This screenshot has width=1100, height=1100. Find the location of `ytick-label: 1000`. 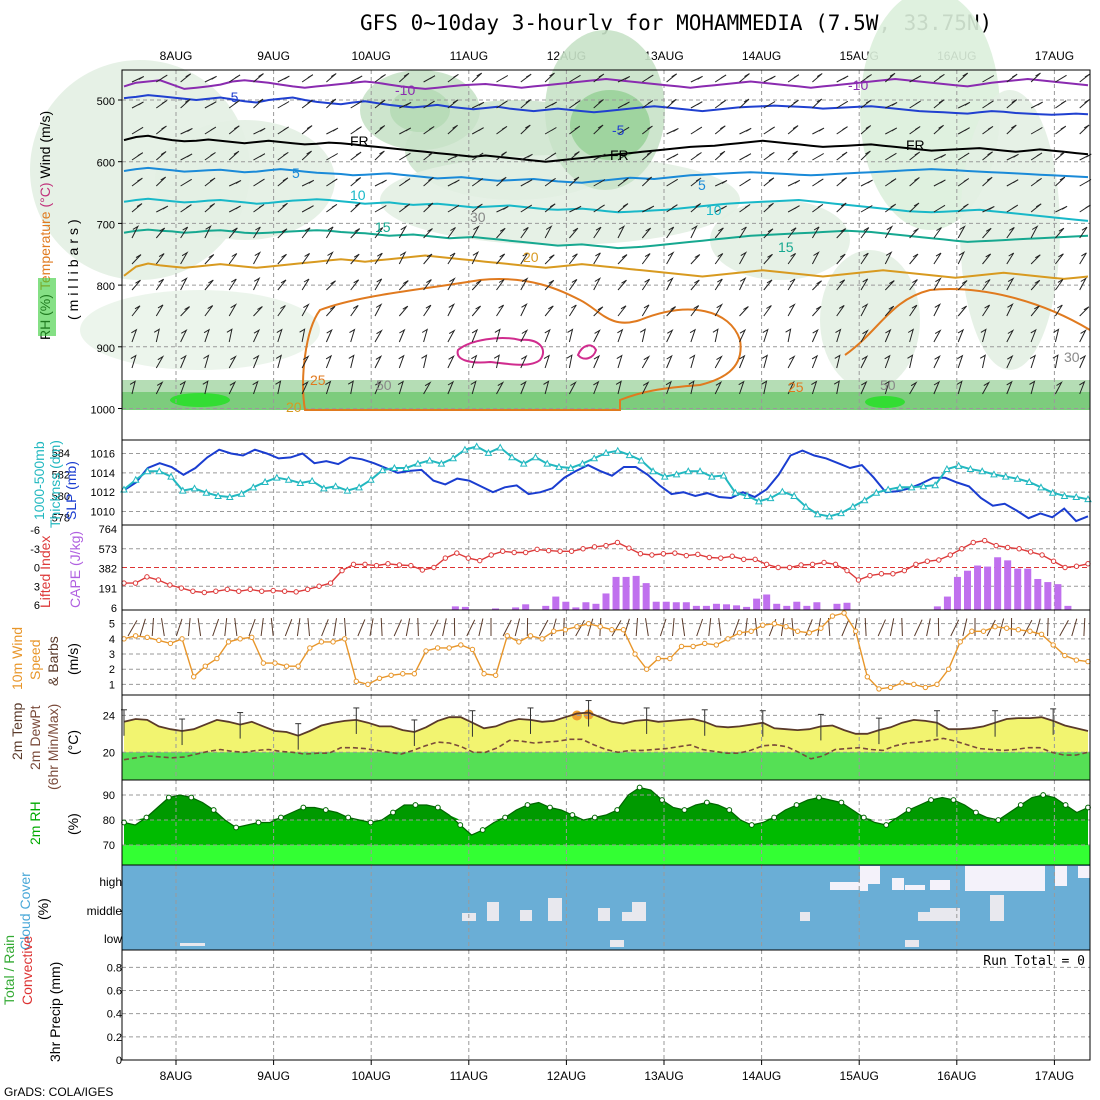

ytick-label: 1000 is located at coordinates (103, 411).